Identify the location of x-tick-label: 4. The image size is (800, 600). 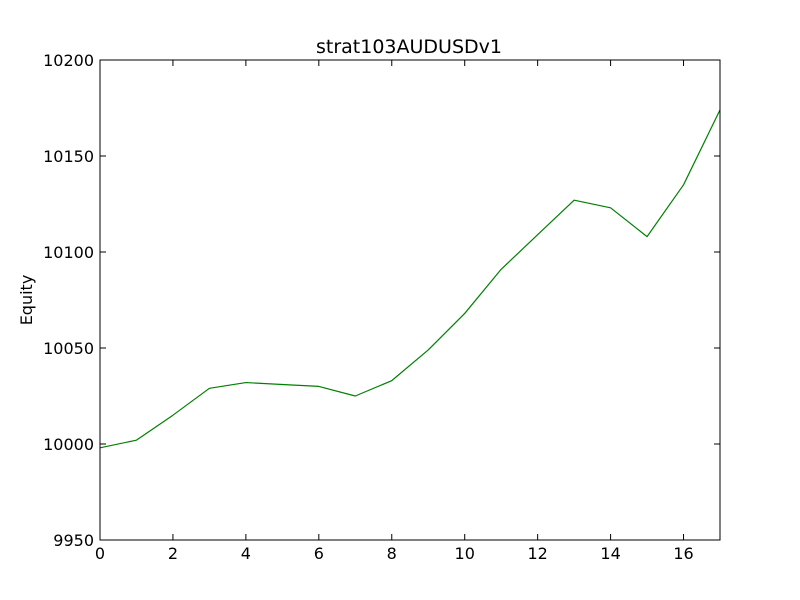
(246, 553).